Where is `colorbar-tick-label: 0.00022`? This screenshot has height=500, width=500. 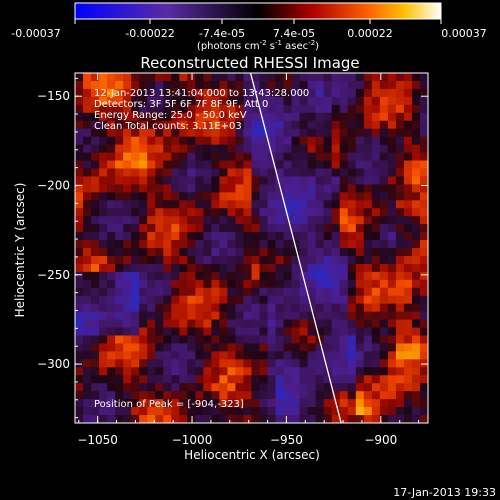
colorbar-tick-label: 0.00022 is located at coordinates (370, 33).